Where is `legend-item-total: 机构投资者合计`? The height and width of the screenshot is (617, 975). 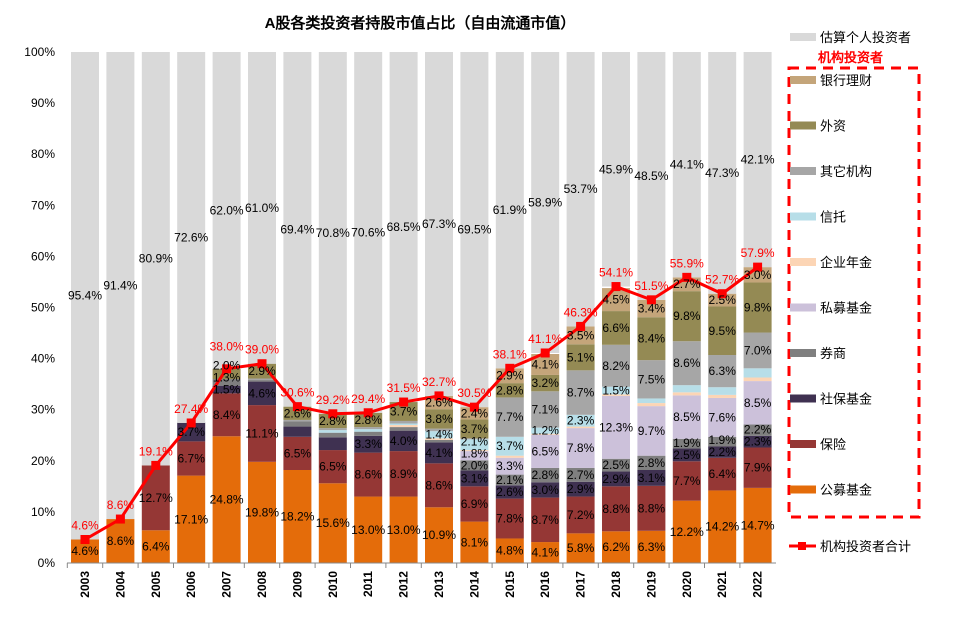
legend-item-total: 机构投资者合计 is located at coordinates (865, 546).